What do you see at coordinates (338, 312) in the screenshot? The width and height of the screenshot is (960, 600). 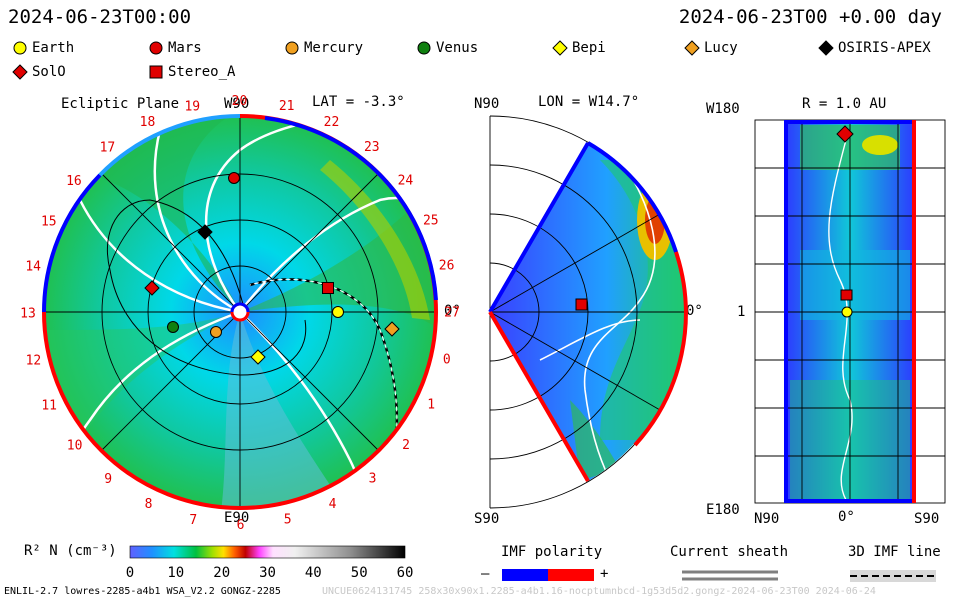 I see `ecliptic-earth-marker` at bounding box center [338, 312].